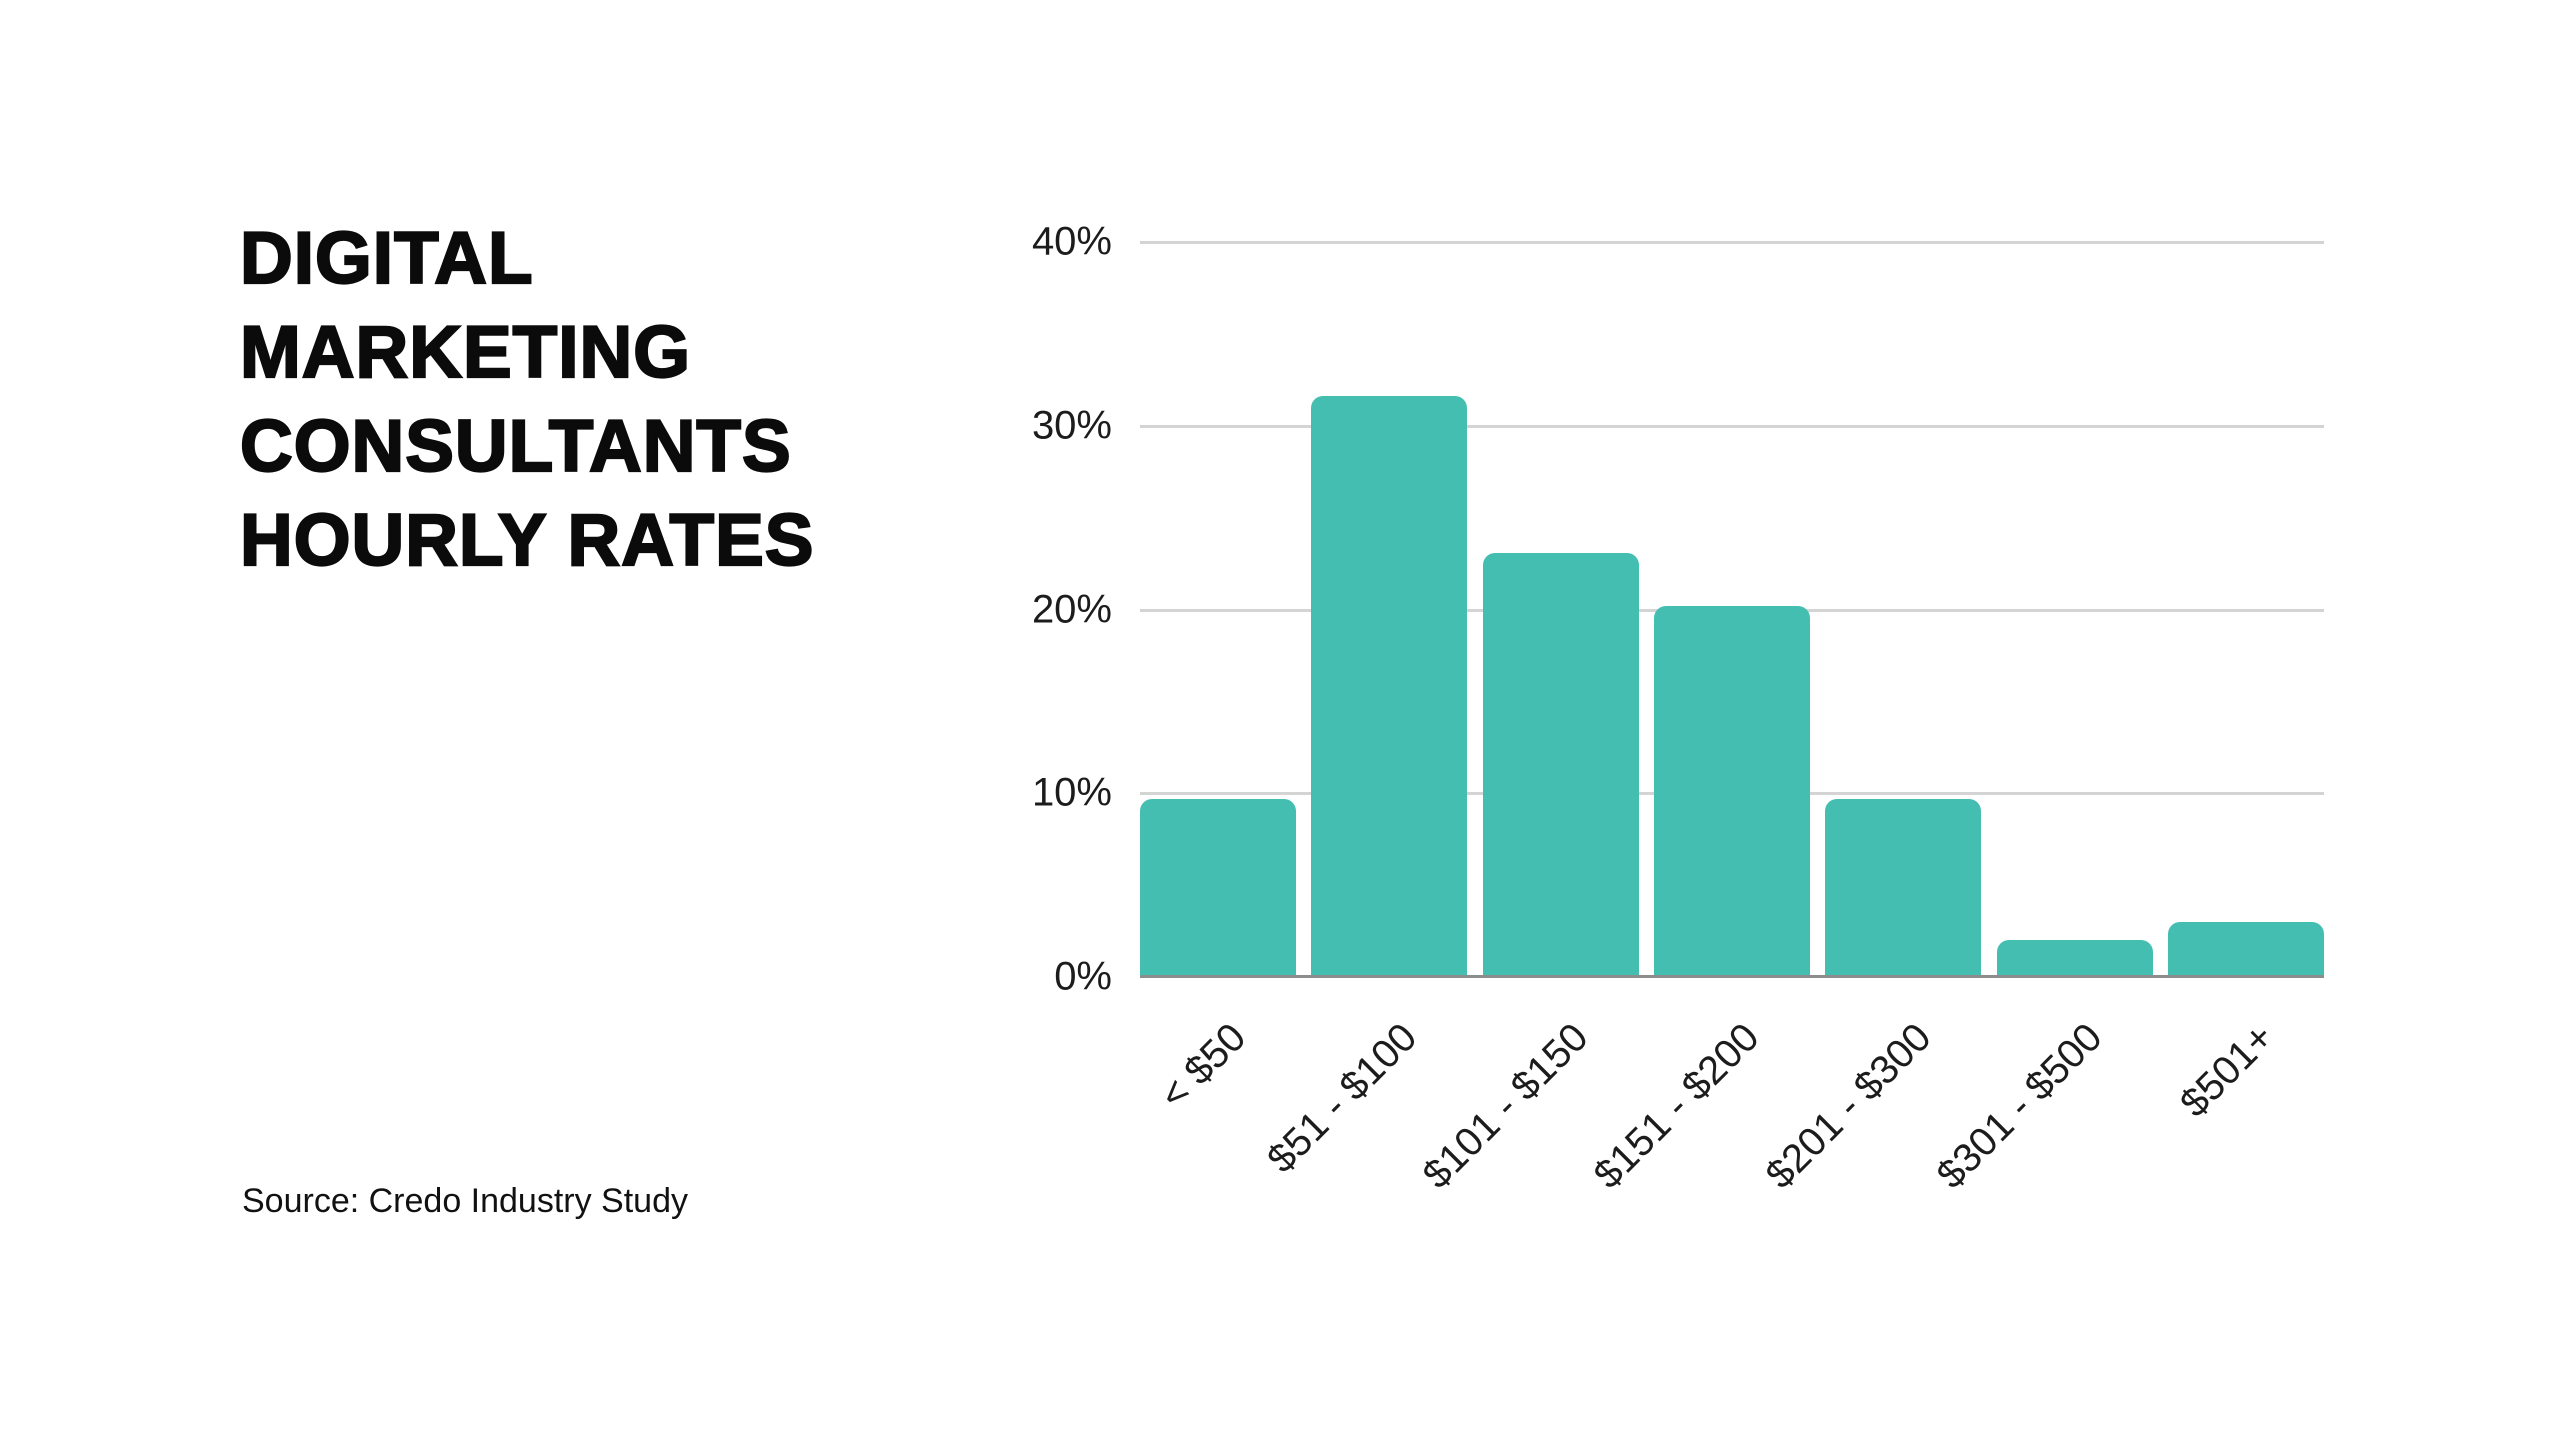  Describe the element at coordinates (1071, 609) in the screenshot. I see `y-axis-tick-label: 20%` at that location.